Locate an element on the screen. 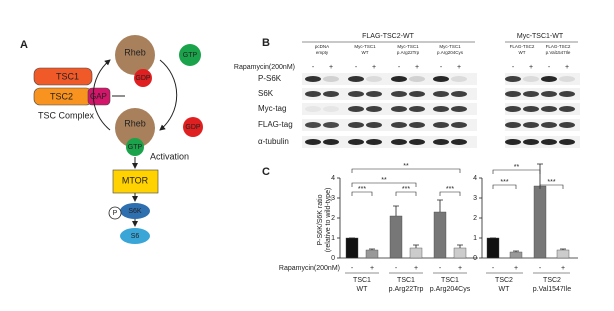 This screenshot has width=614, height=311. row-label: FLAG-tag is located at coordinates (275, 124).